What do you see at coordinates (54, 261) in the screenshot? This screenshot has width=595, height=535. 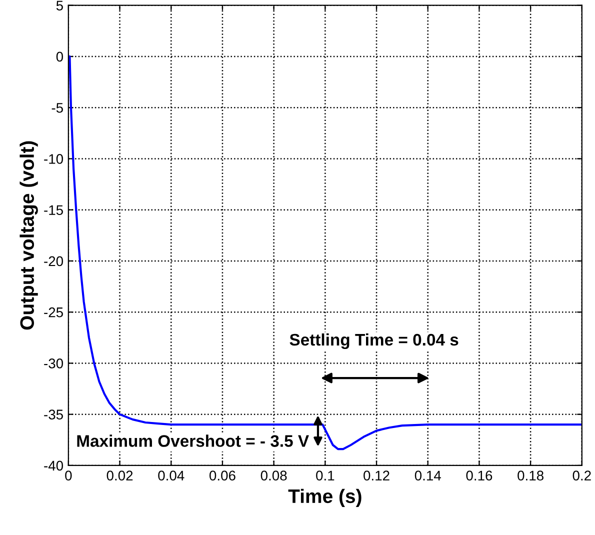 I see `y-tick-label: -20` at bounding box center [54, 261].